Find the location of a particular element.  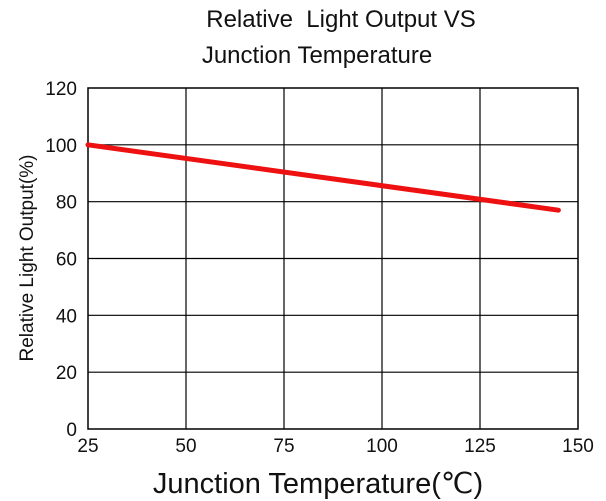

y-tick-label: 60 is located at coordinates (66, 260).